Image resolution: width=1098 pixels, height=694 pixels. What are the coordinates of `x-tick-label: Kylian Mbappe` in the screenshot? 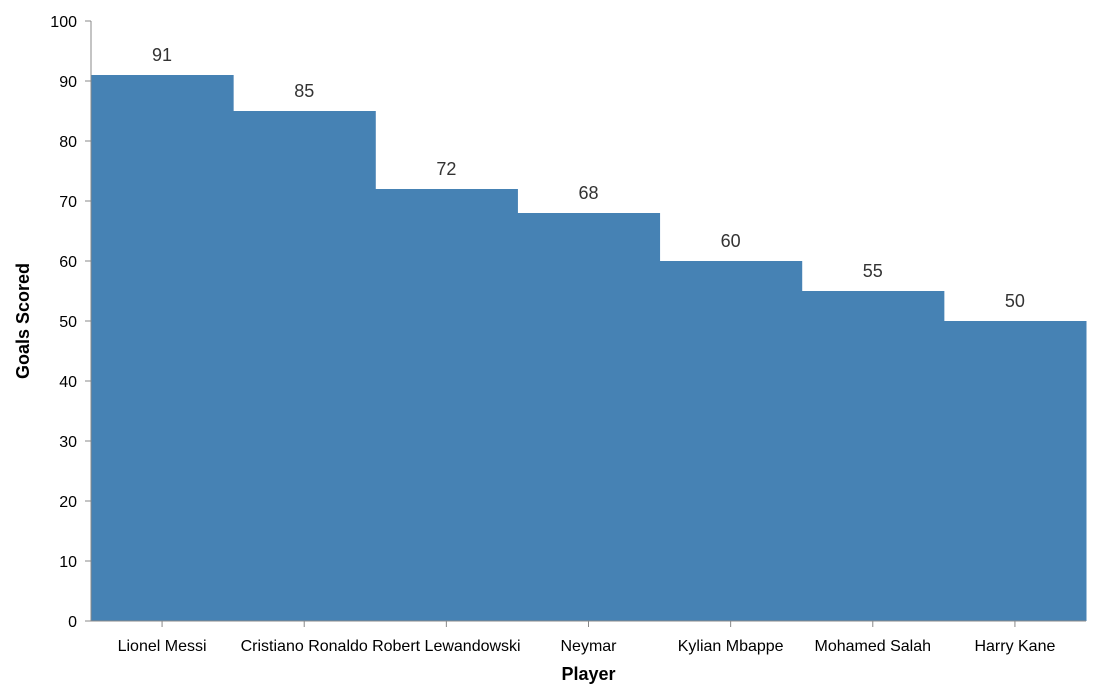 It's located at (731, 646).